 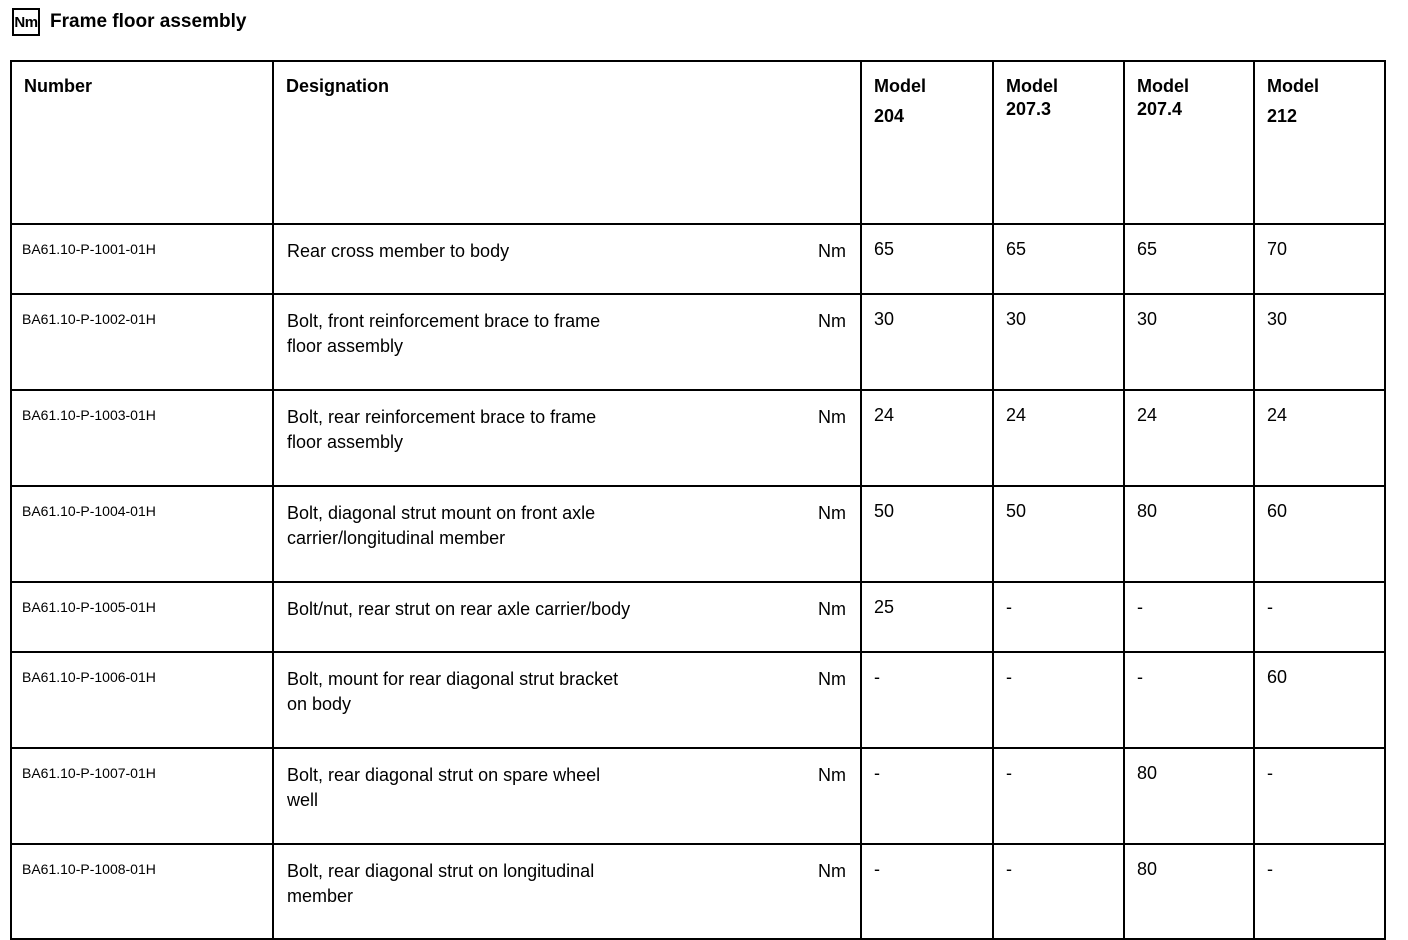 I want to click on column-header-number: Number, so click(x=58, y=86).